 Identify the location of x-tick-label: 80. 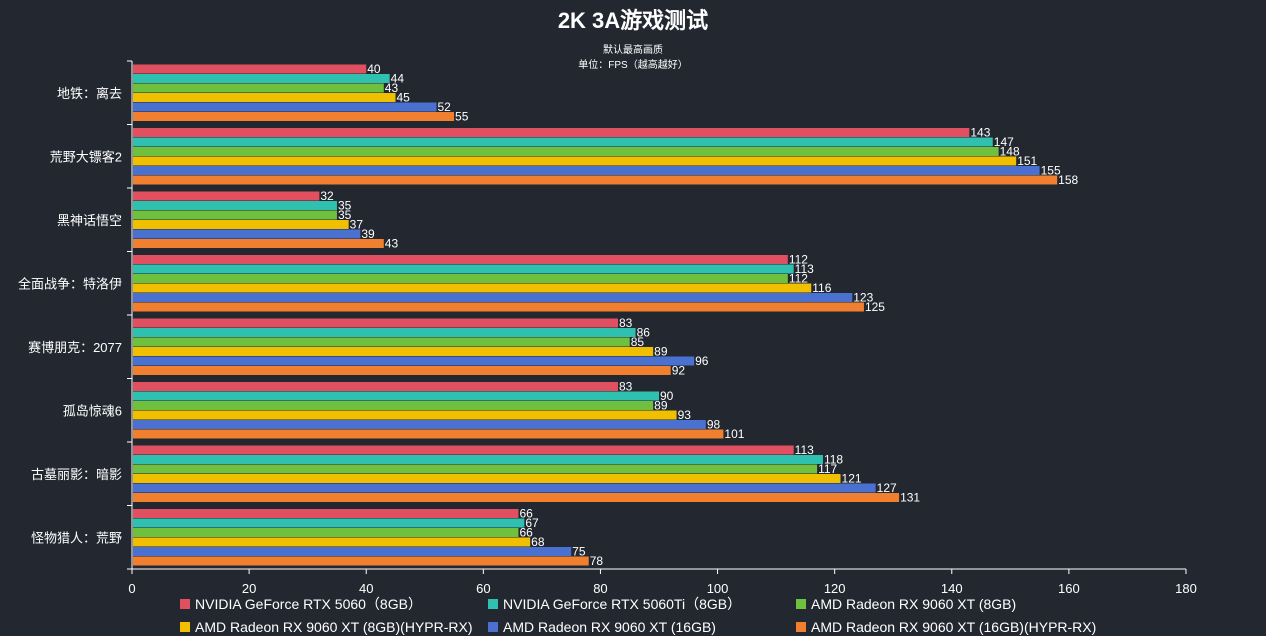
(600, 588).